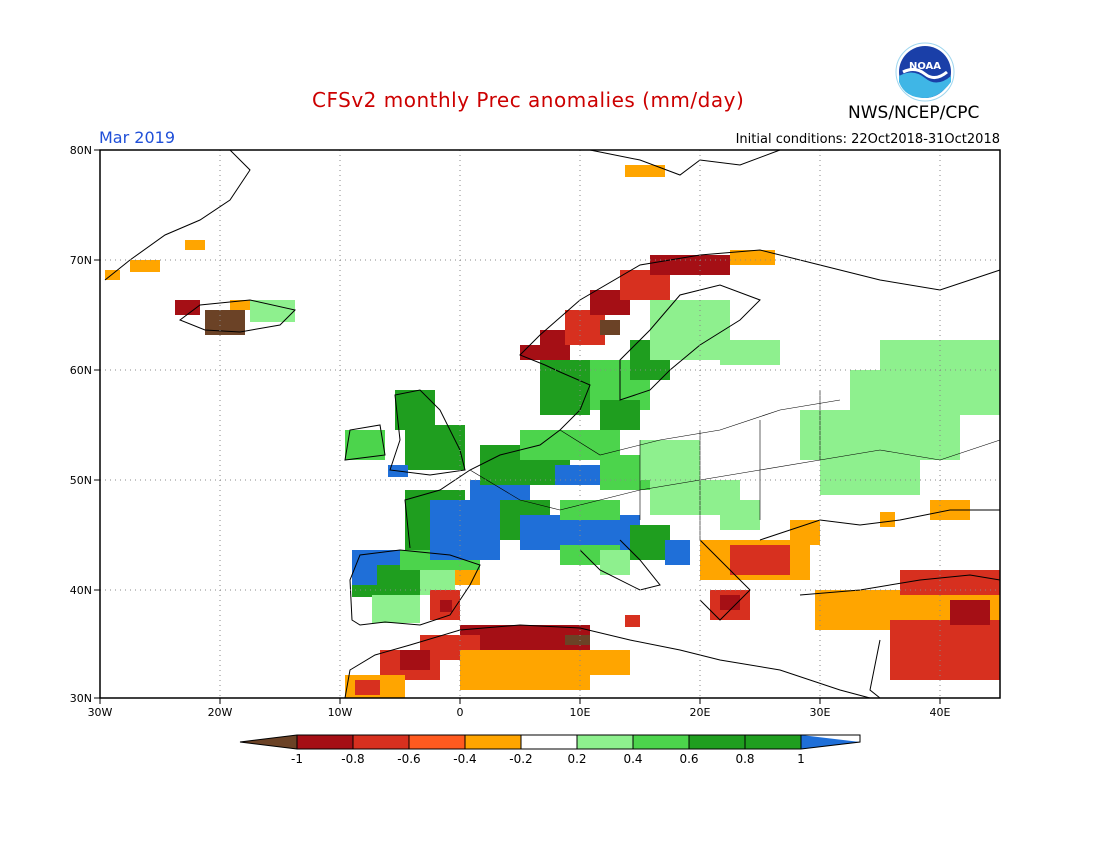  What do you see at coordinates (520, 759) in the screenshot?
I see `colorbar-label: -0.2` at bounding box center [520, 759].